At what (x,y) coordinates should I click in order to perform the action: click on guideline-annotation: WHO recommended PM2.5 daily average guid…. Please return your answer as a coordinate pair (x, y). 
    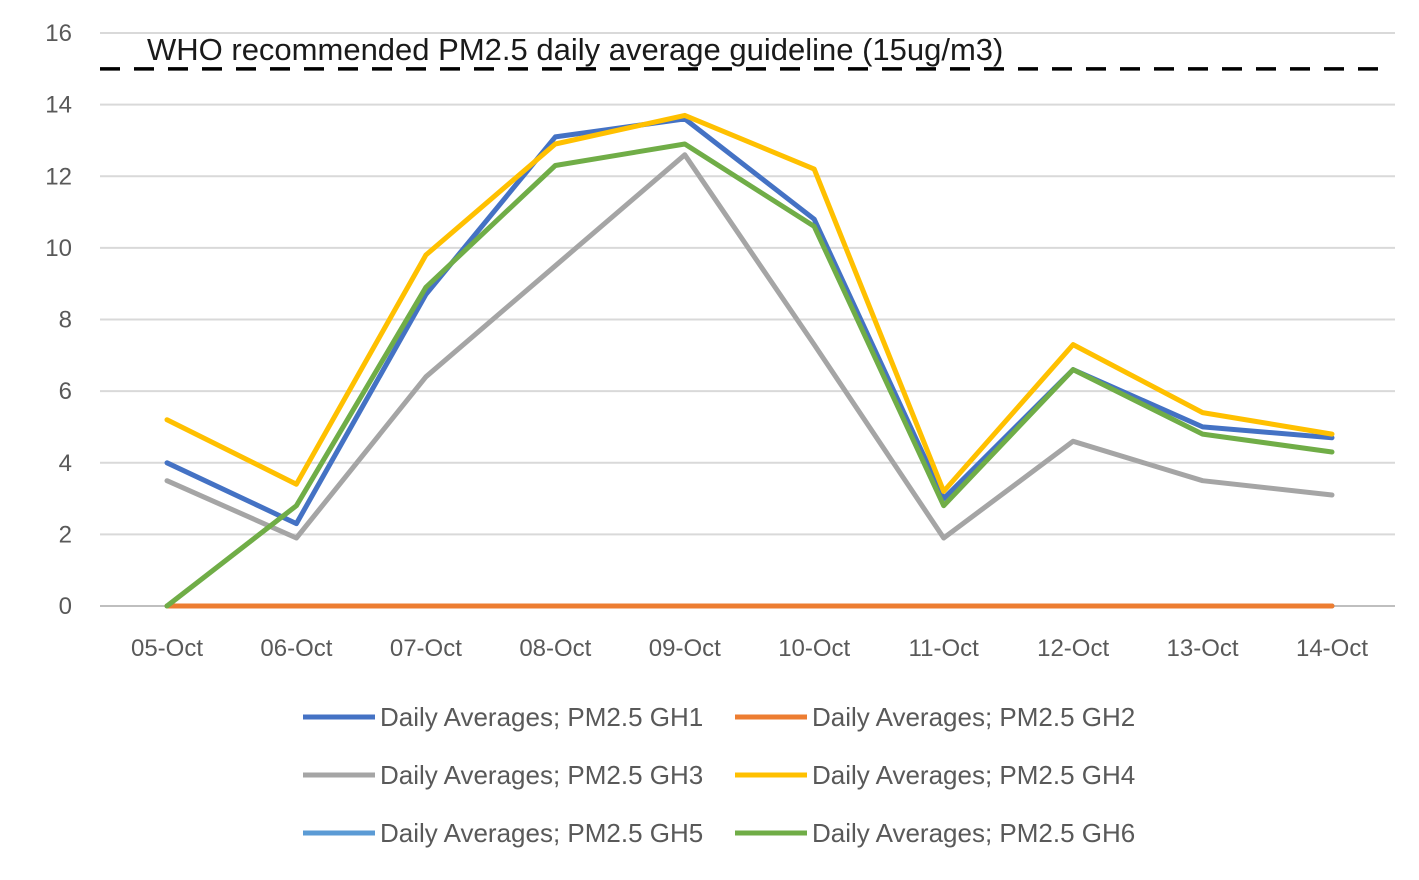
    Looking at the image, I should click on (745, 51).